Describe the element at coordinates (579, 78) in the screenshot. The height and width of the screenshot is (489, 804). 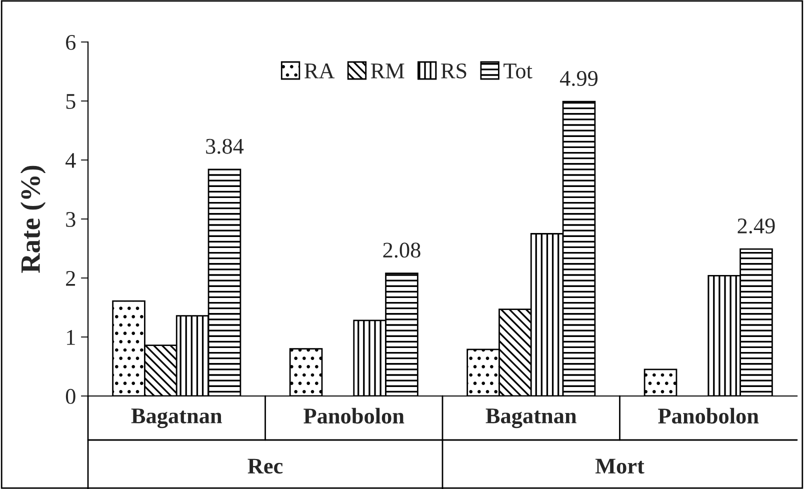
I see `data-label: 4.99` at that location.